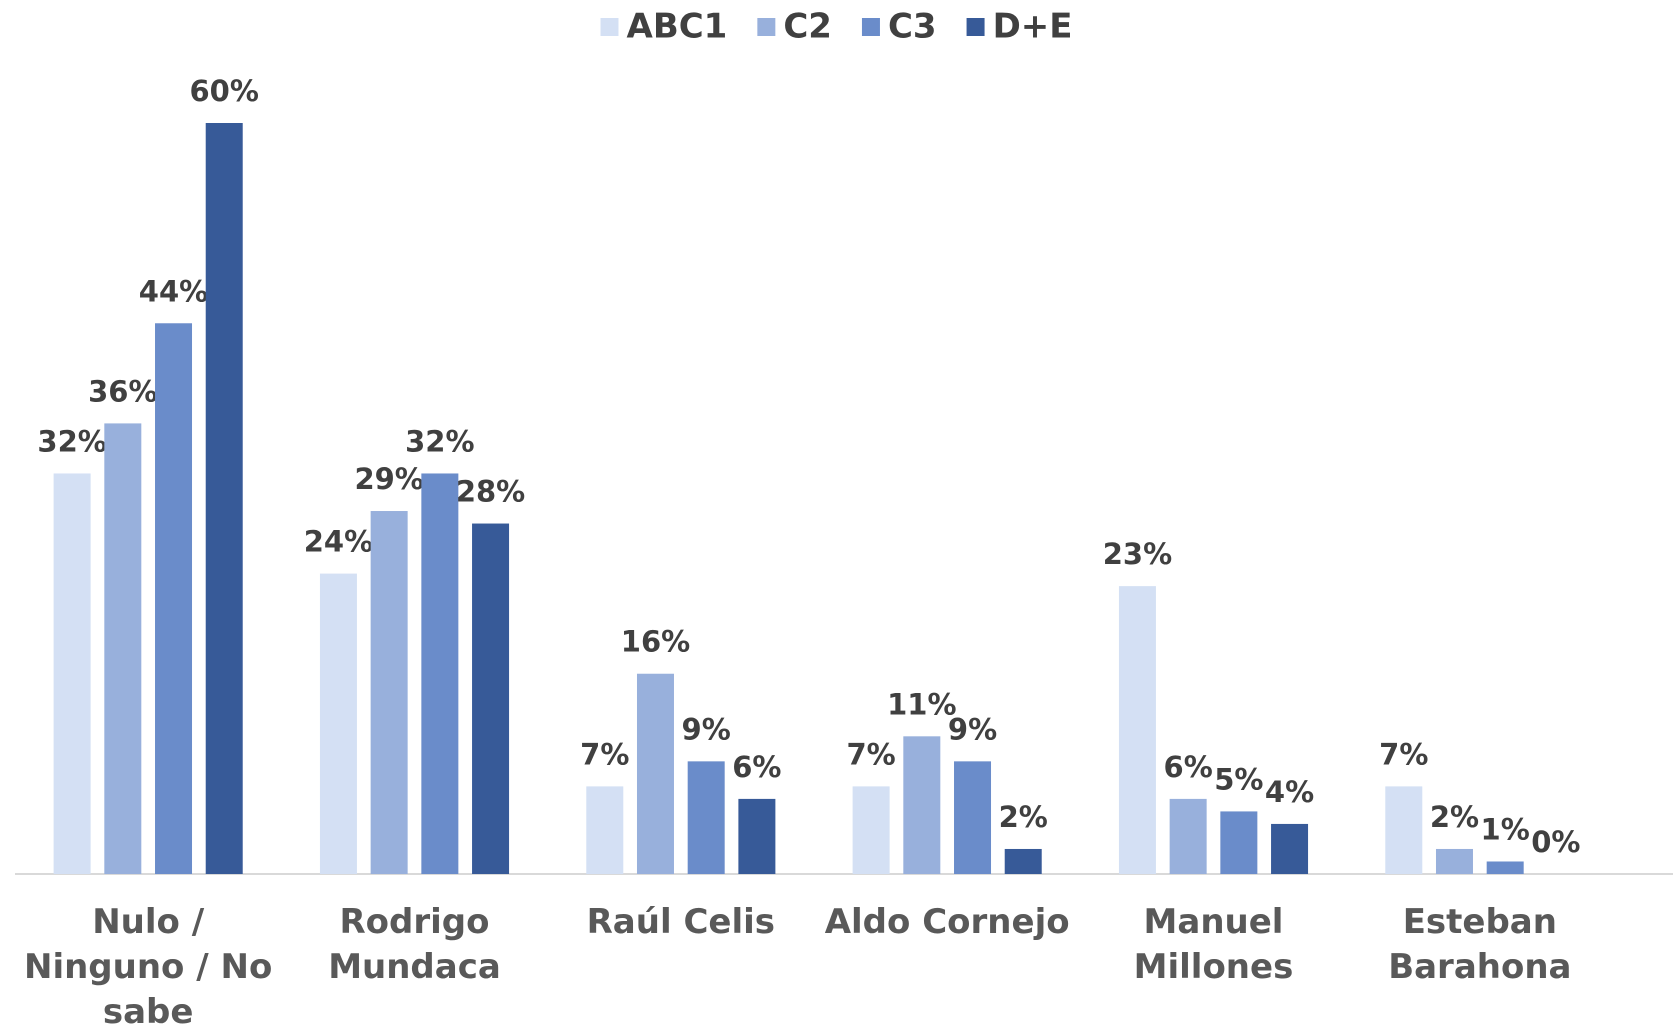  What do you see at coordinates (338, 542) in the screenshot?
I see `data-label: 24%` at bounding box center [338, 542].